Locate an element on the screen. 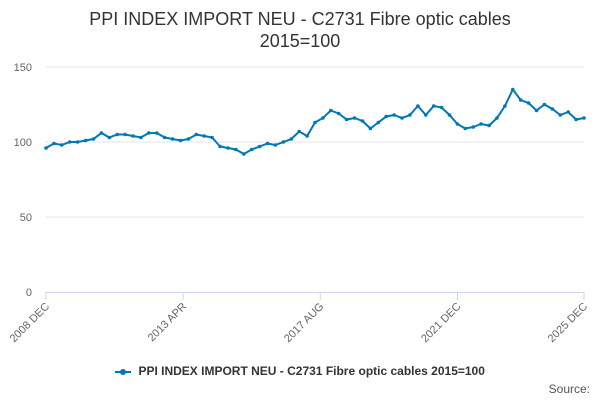 The width and height of the screenshot is (600, 400). y-tick-label: 50 is located at coordinates (26, 218).